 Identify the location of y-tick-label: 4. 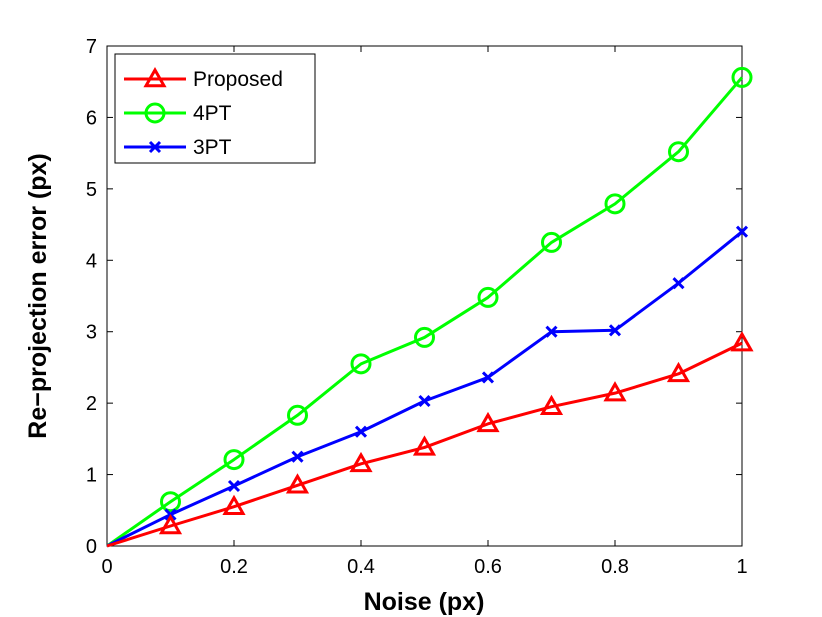
(91, 261).